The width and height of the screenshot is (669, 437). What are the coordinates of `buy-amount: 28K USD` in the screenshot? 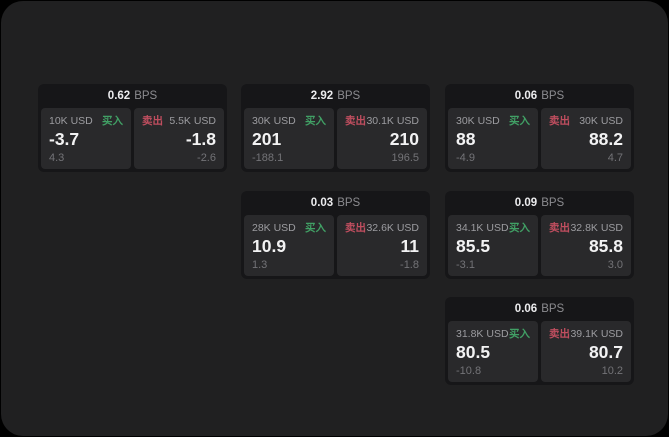 It's located at (274, 227).